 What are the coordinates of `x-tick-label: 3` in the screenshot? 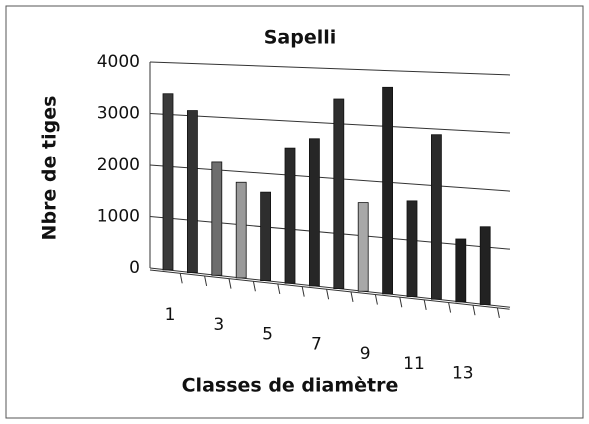 It's located at (218, 325).